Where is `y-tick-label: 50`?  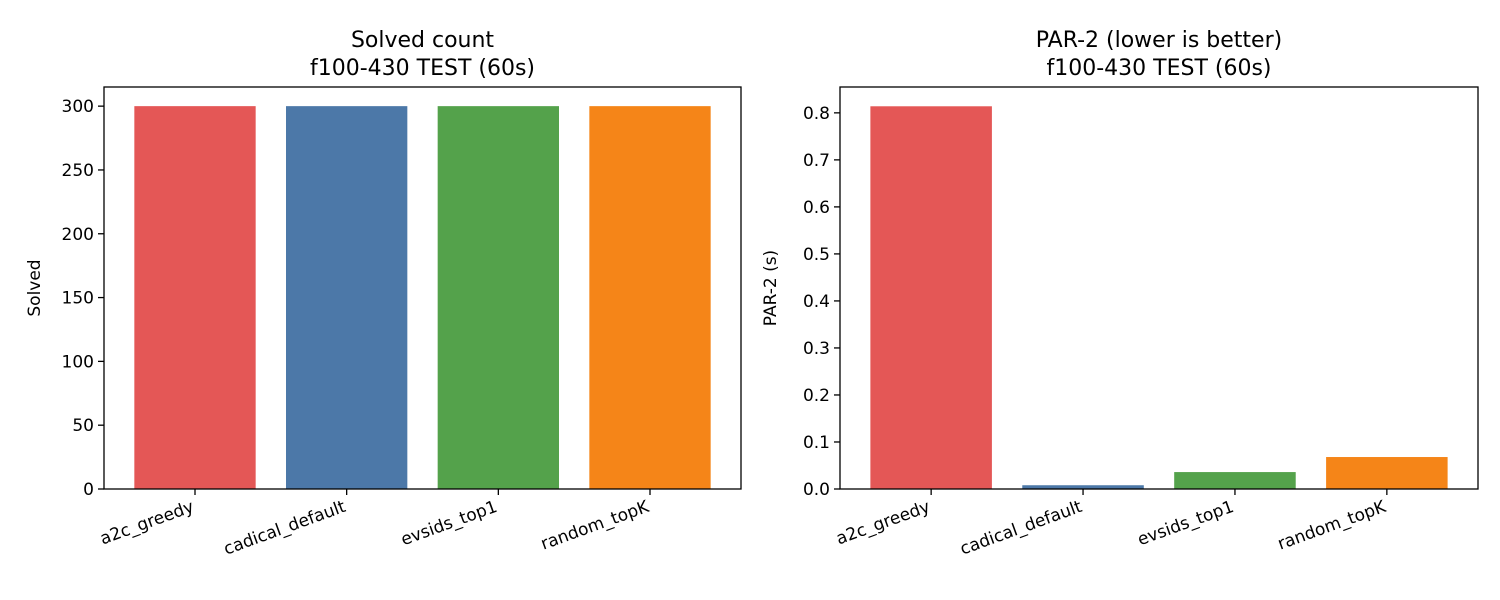
y-tick-label: 50 is located at coordinates (83, 426).